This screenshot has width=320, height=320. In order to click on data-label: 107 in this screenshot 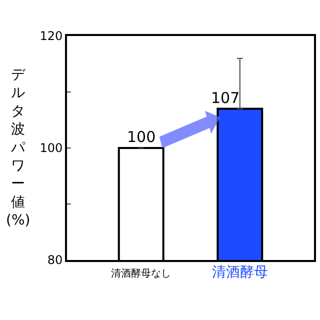, I will do `click(225, 98)`.